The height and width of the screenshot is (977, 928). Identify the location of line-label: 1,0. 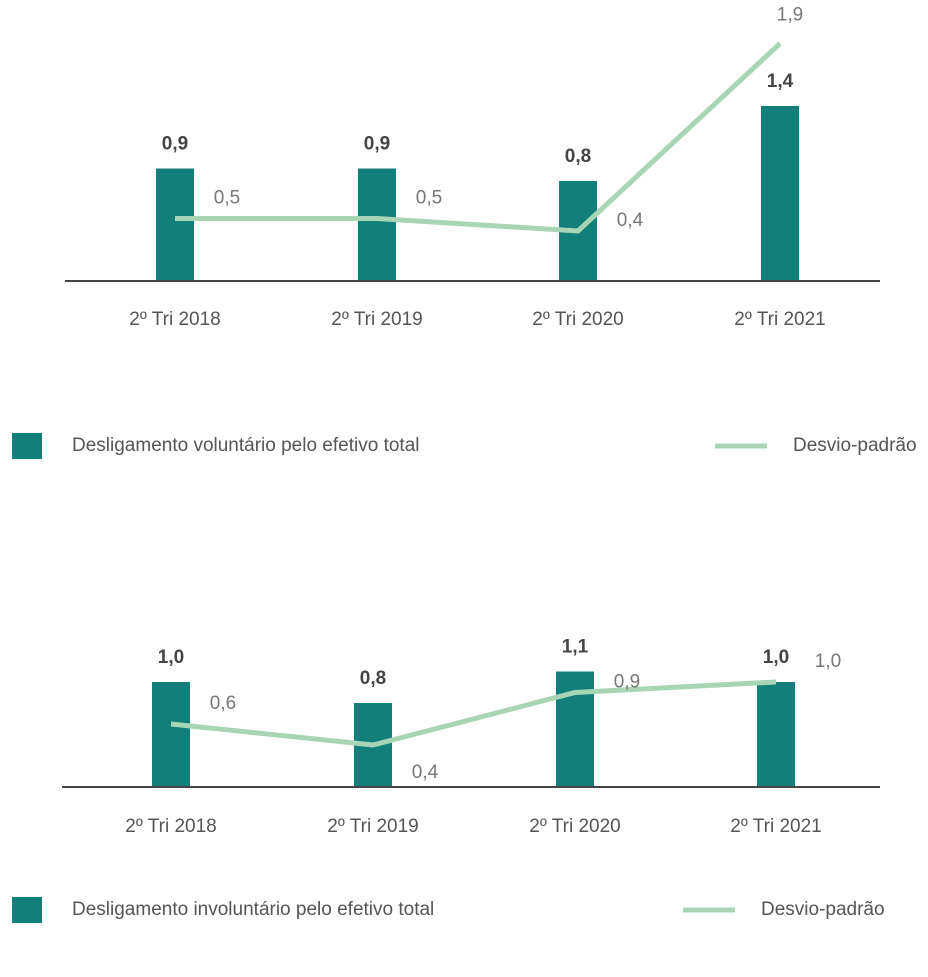
(828, 661).